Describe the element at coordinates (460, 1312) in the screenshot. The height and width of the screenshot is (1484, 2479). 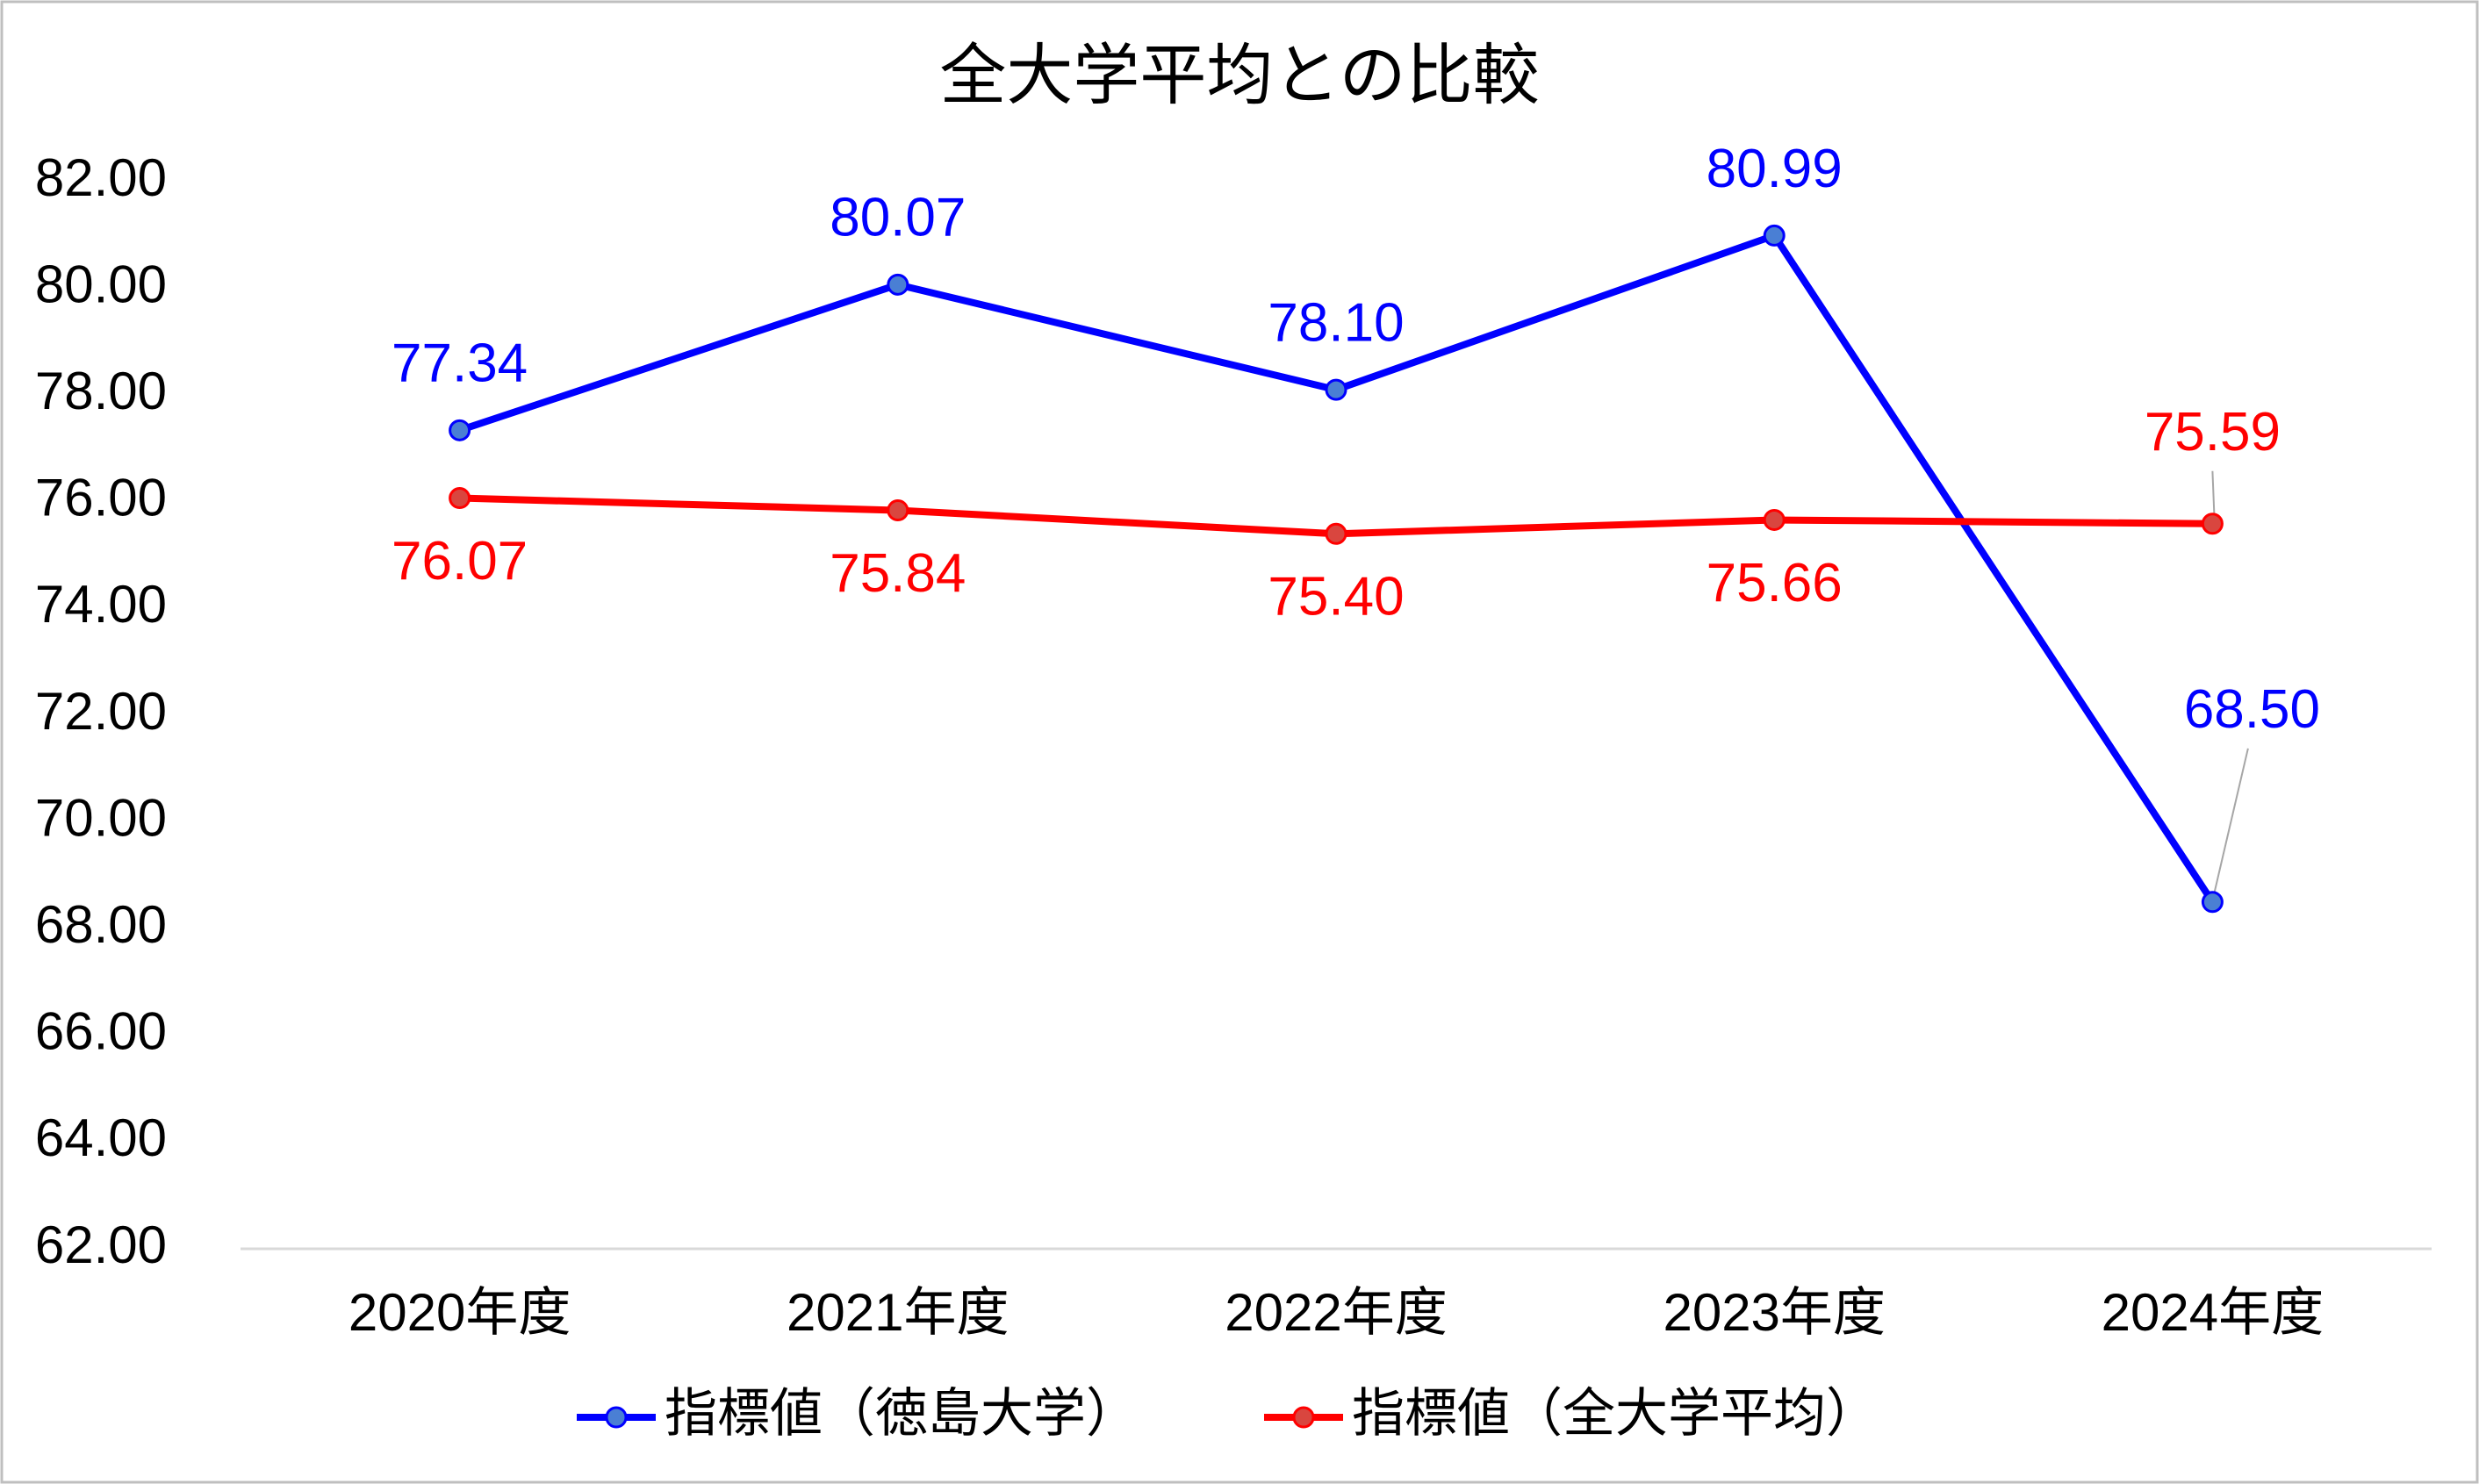
I see `x-tick-label: 2020年度` at that location.